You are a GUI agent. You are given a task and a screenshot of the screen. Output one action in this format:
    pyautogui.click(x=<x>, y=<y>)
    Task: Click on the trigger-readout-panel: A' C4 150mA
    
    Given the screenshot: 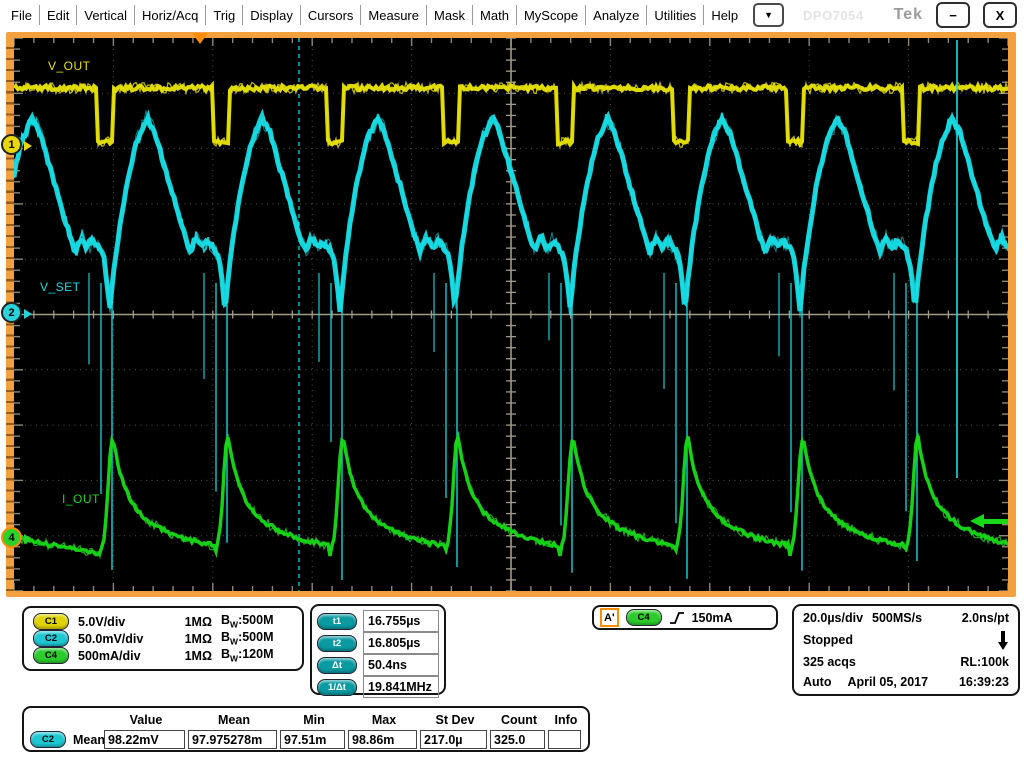 What is the action you would take?
    pyautogui.click(x=685, y=617)
    